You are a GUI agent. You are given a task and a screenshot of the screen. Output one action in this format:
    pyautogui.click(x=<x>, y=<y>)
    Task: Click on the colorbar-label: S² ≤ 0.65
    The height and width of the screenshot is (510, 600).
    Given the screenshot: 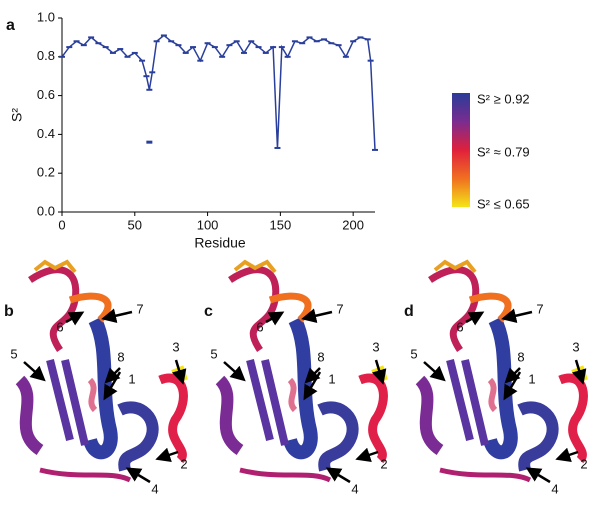 What is the action you would take?
    pyautogui.click(x=503, y=203)
    